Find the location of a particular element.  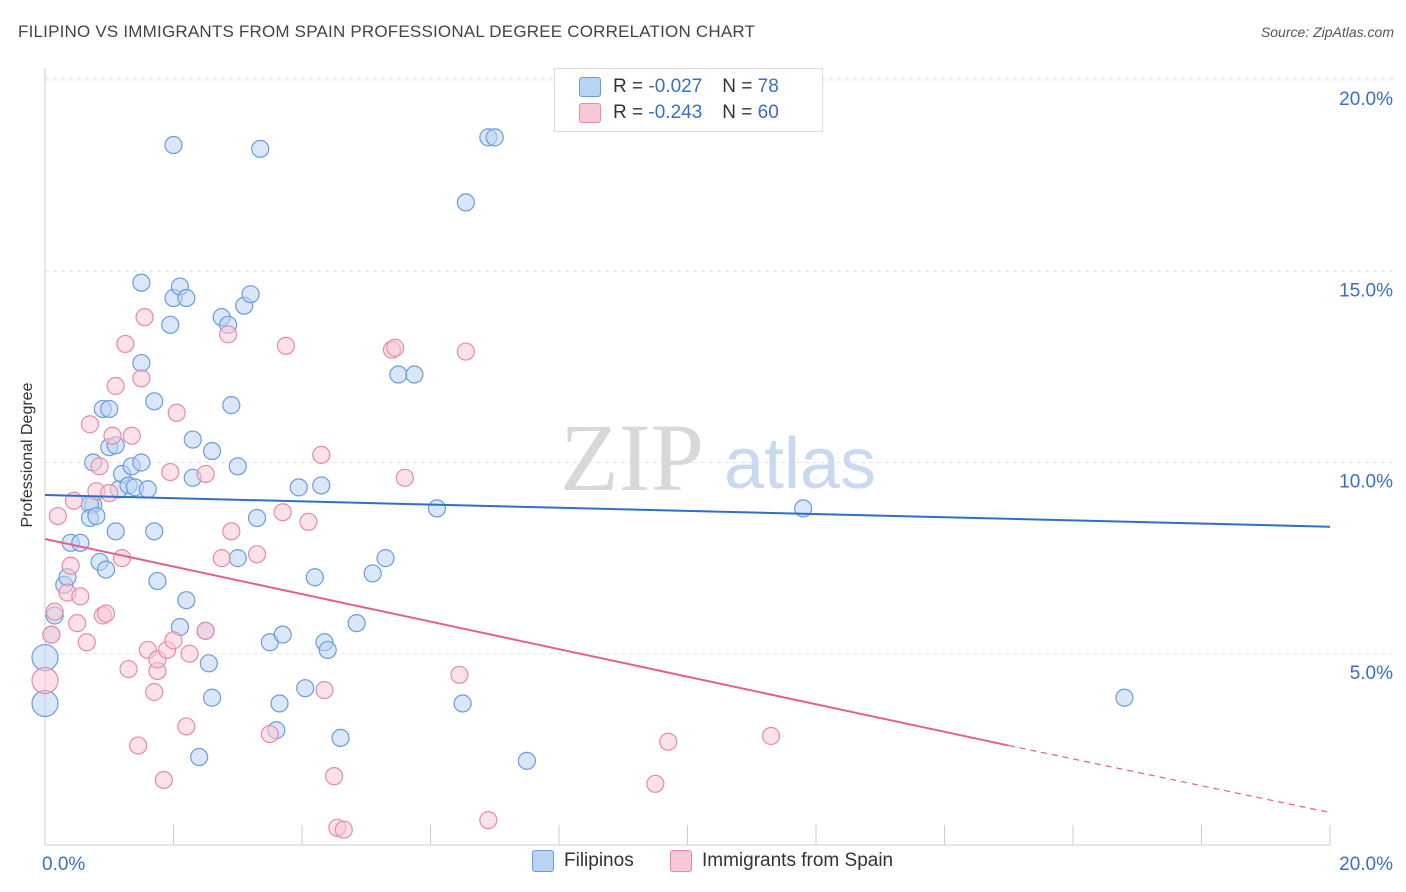

legend-label-filipinos: Filipinos is located at coordinates (599, 860).